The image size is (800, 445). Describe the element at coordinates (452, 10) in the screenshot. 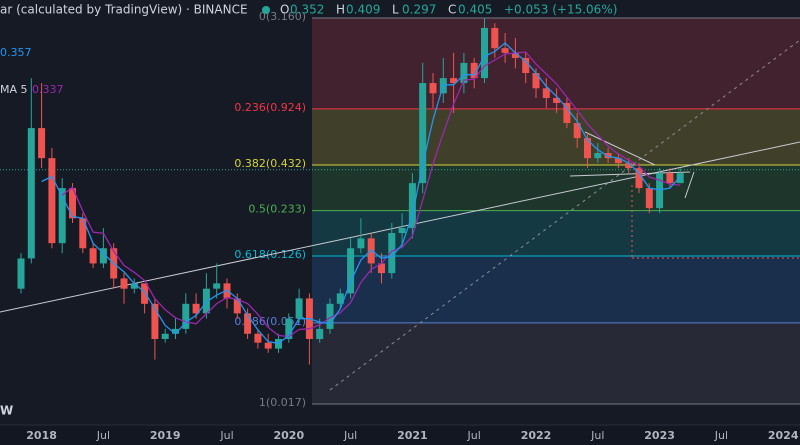

I see `ohlc-label: C` at that location.